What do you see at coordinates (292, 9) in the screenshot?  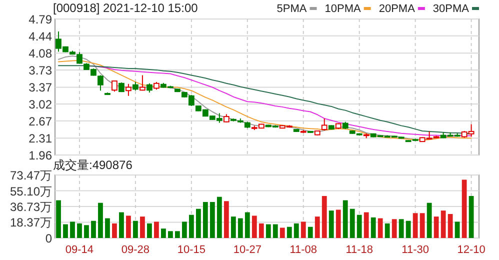 I see `legend-label: 5PMA` at bounding box center [292, 9].